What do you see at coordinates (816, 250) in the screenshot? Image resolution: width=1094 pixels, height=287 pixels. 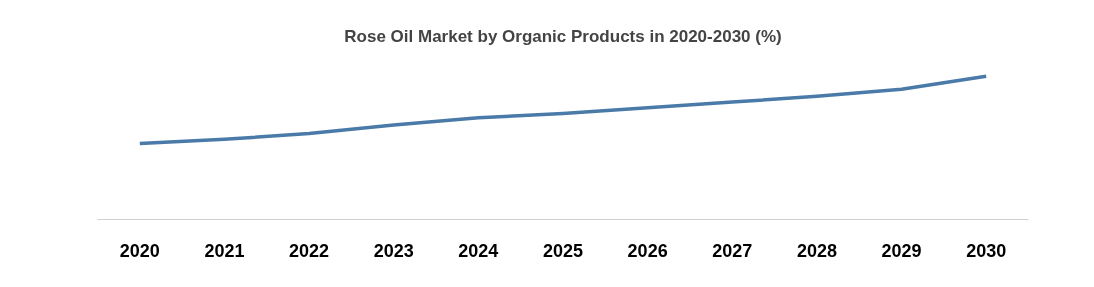 I see `x-tick-label: 2028` at bounding box center [816, 250].